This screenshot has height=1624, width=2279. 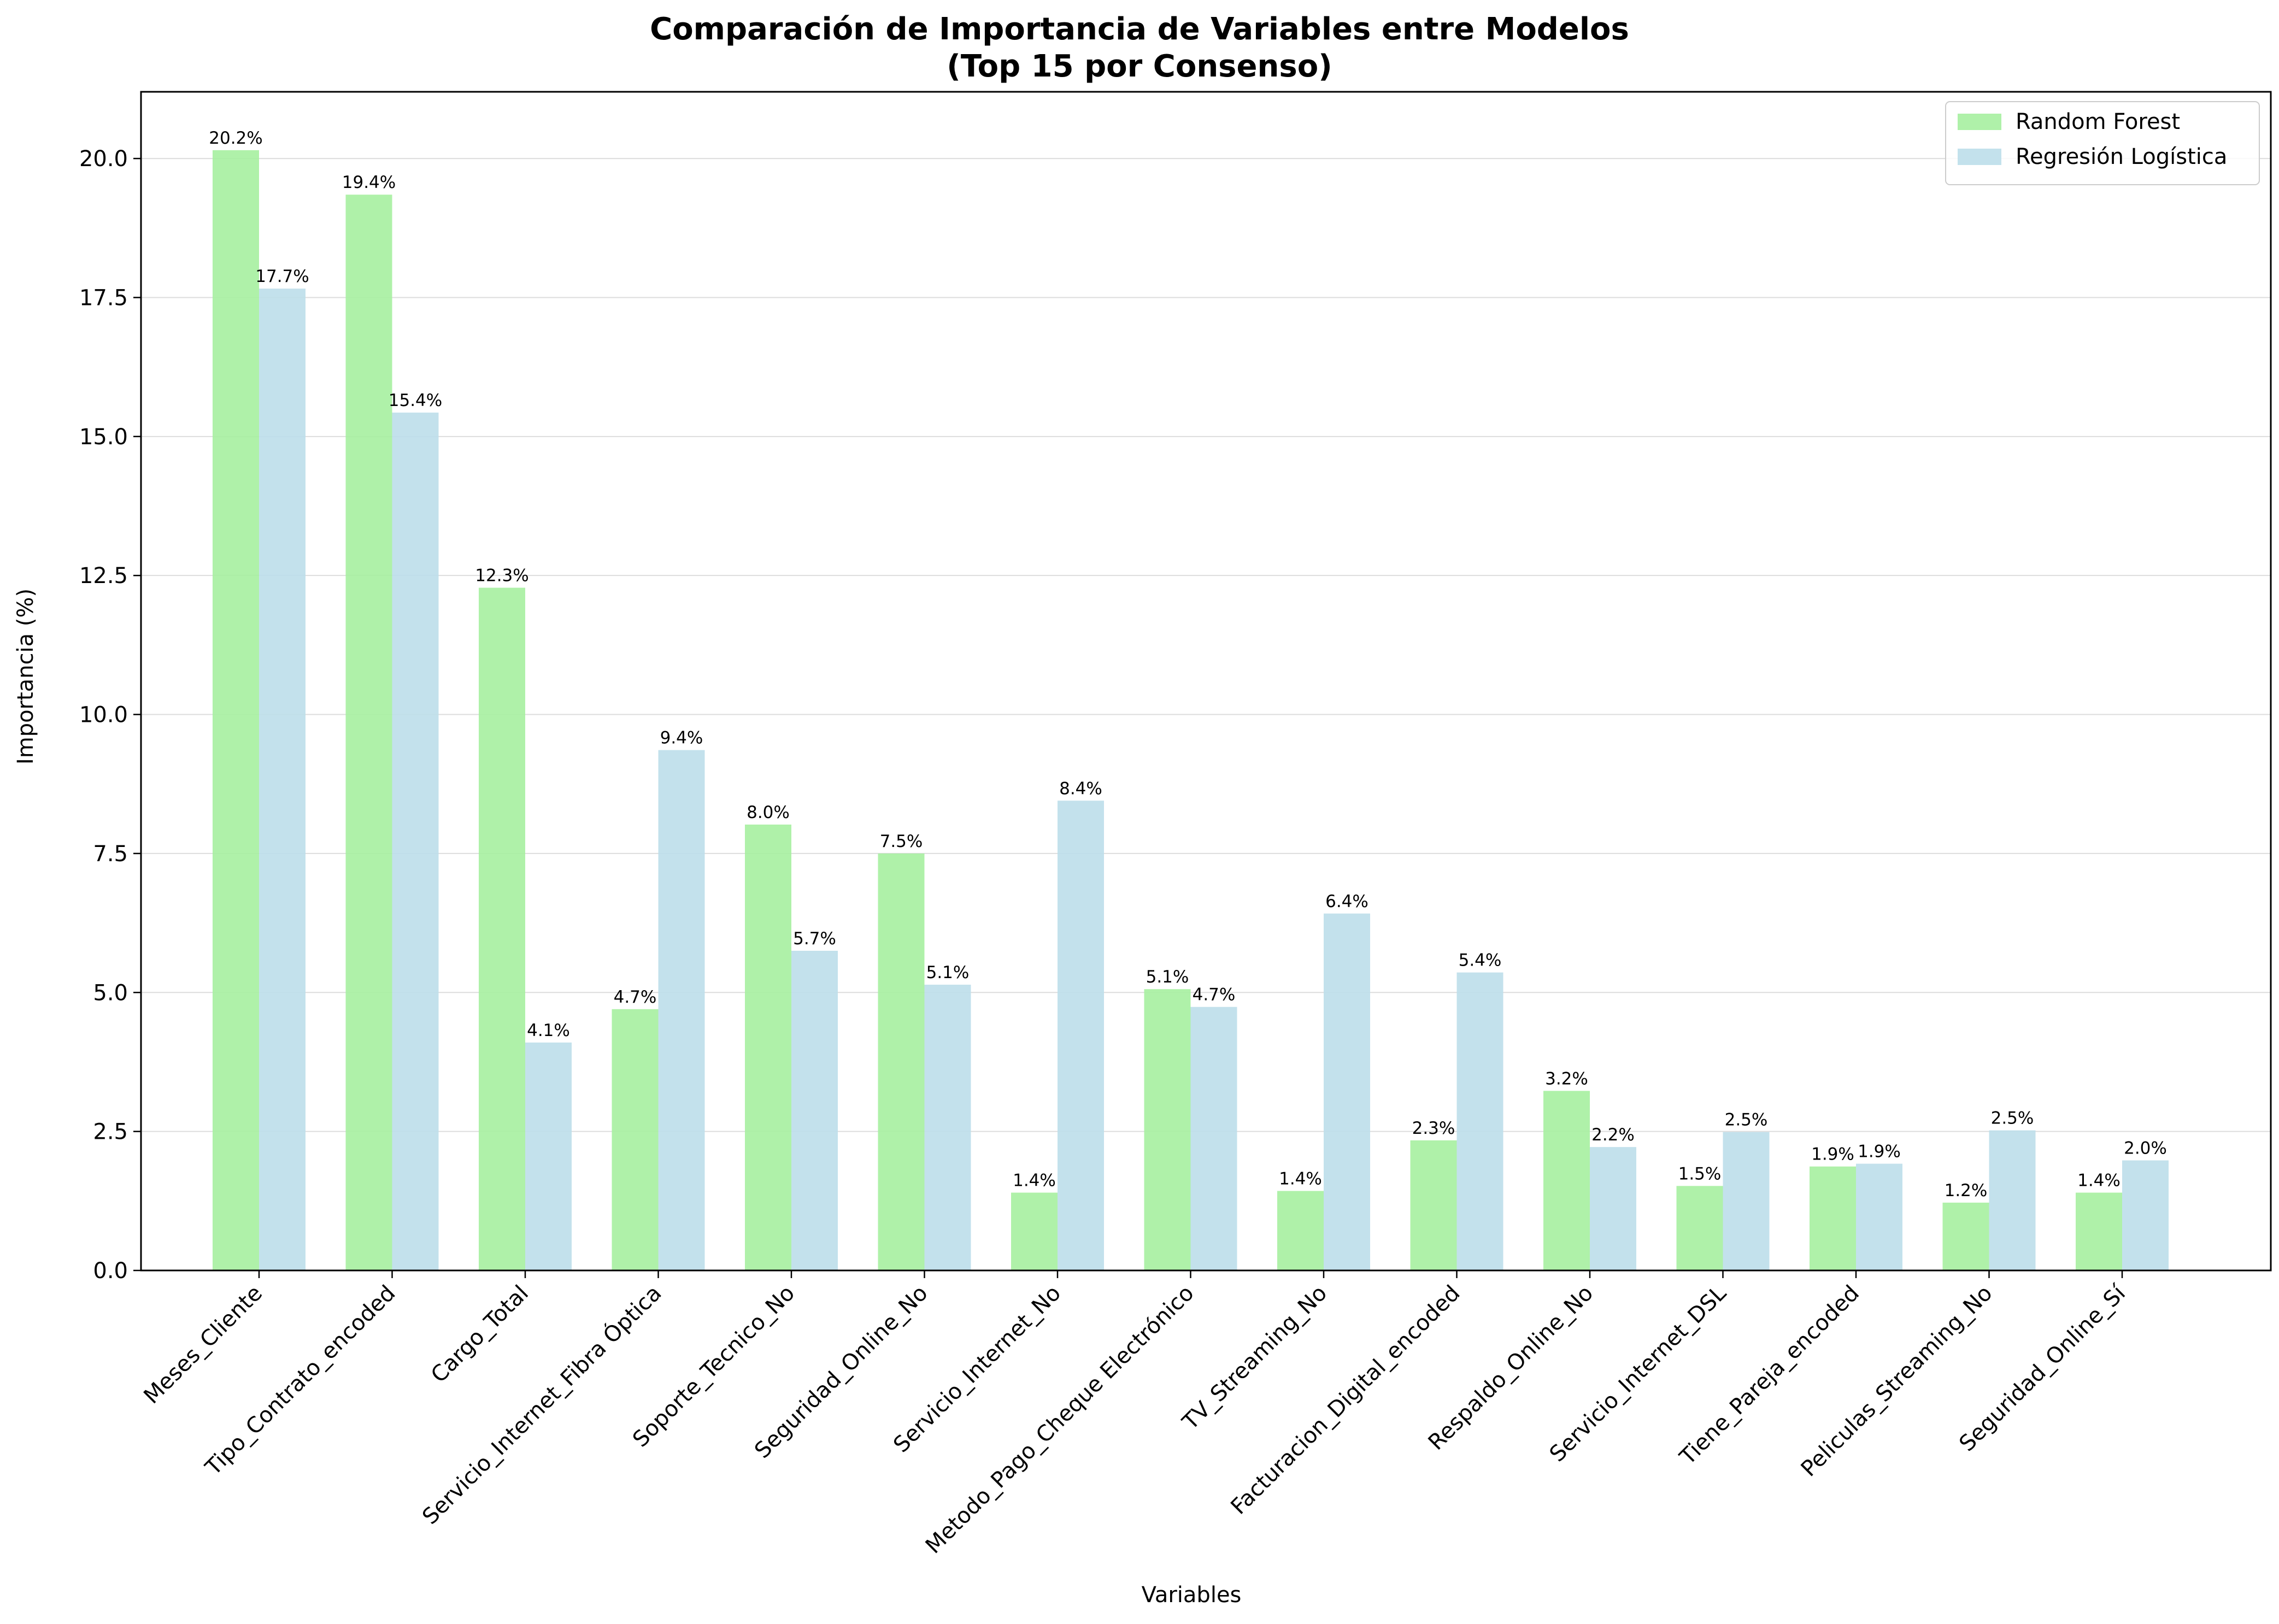 I want to click on data-label: 5.4%, so click(x=1481, y=960).